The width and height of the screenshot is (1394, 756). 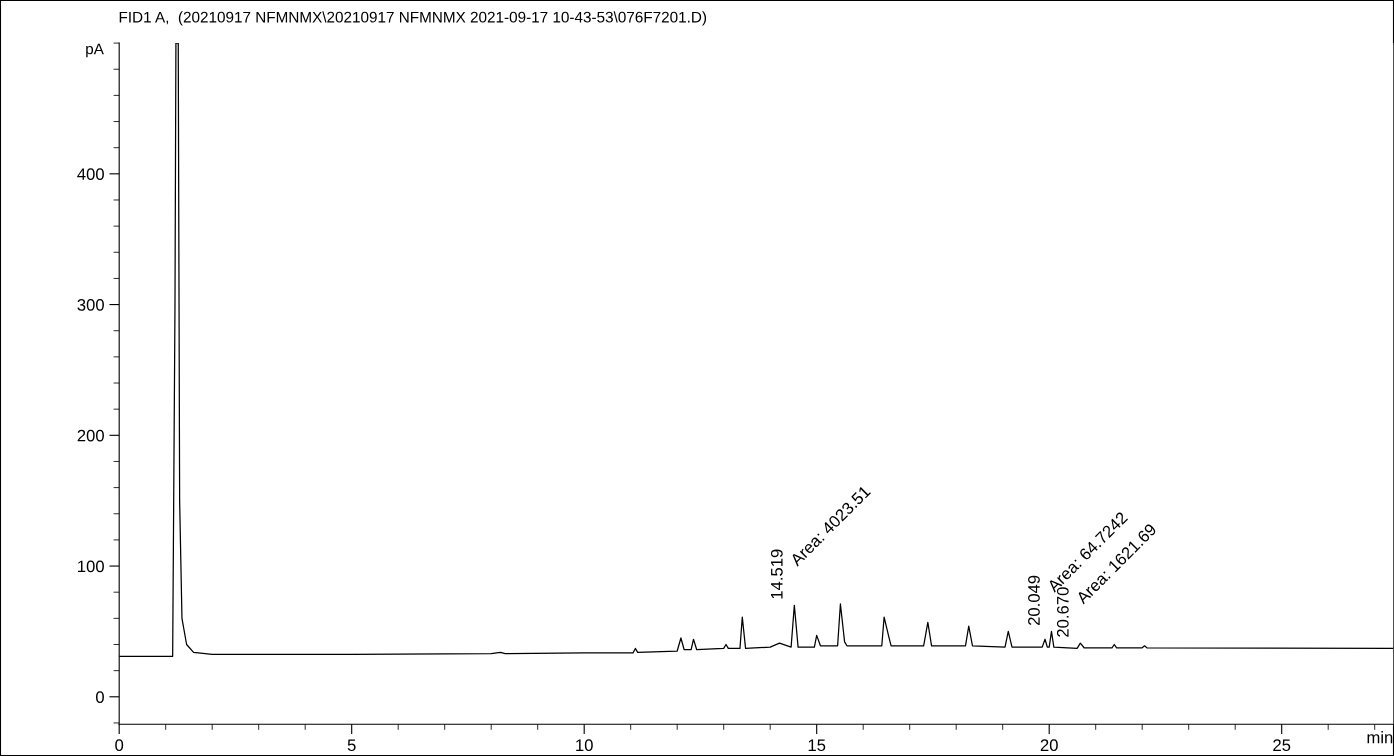 I want to click on x-tick-label: 20, so click(x=1049, y=745).